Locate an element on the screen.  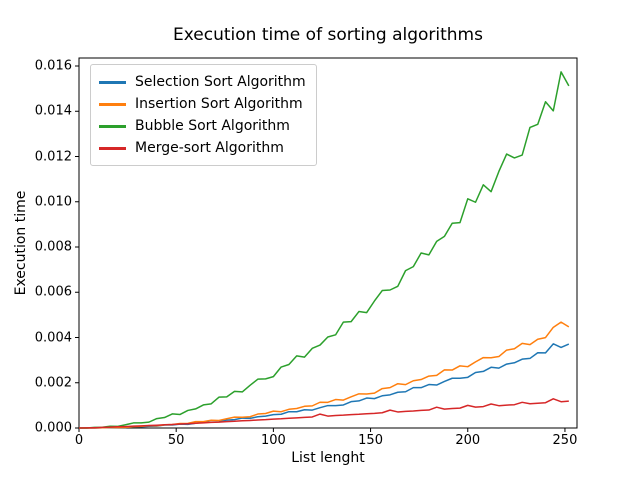
x-tick-label: 200 is located at coordinates (468, 440).